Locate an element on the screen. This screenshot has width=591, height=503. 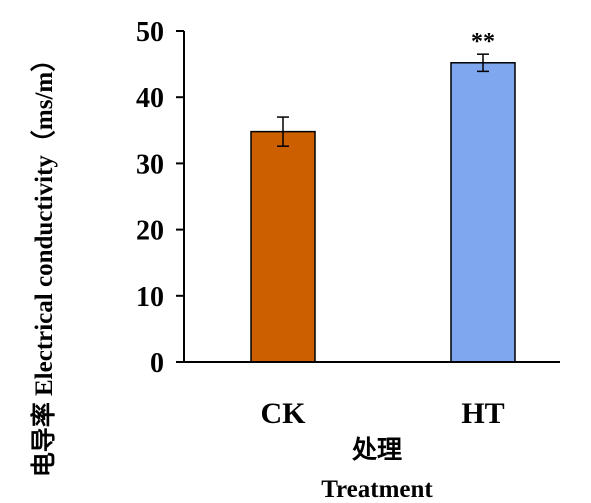
significance-labels: ** is located at coordinates (483, 42).